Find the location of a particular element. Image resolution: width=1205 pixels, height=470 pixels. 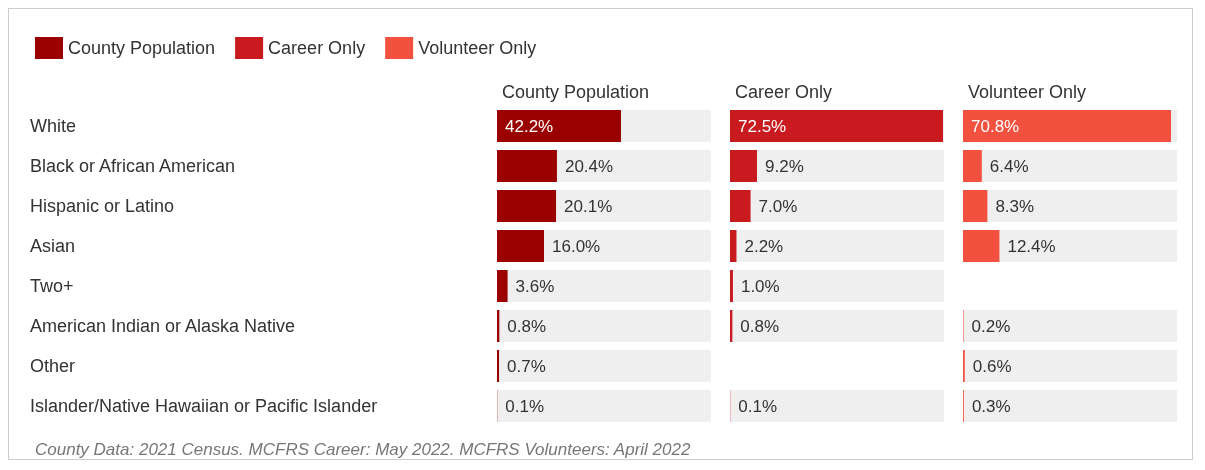

data-label: 16.0% is located at coordinates (576, 246).